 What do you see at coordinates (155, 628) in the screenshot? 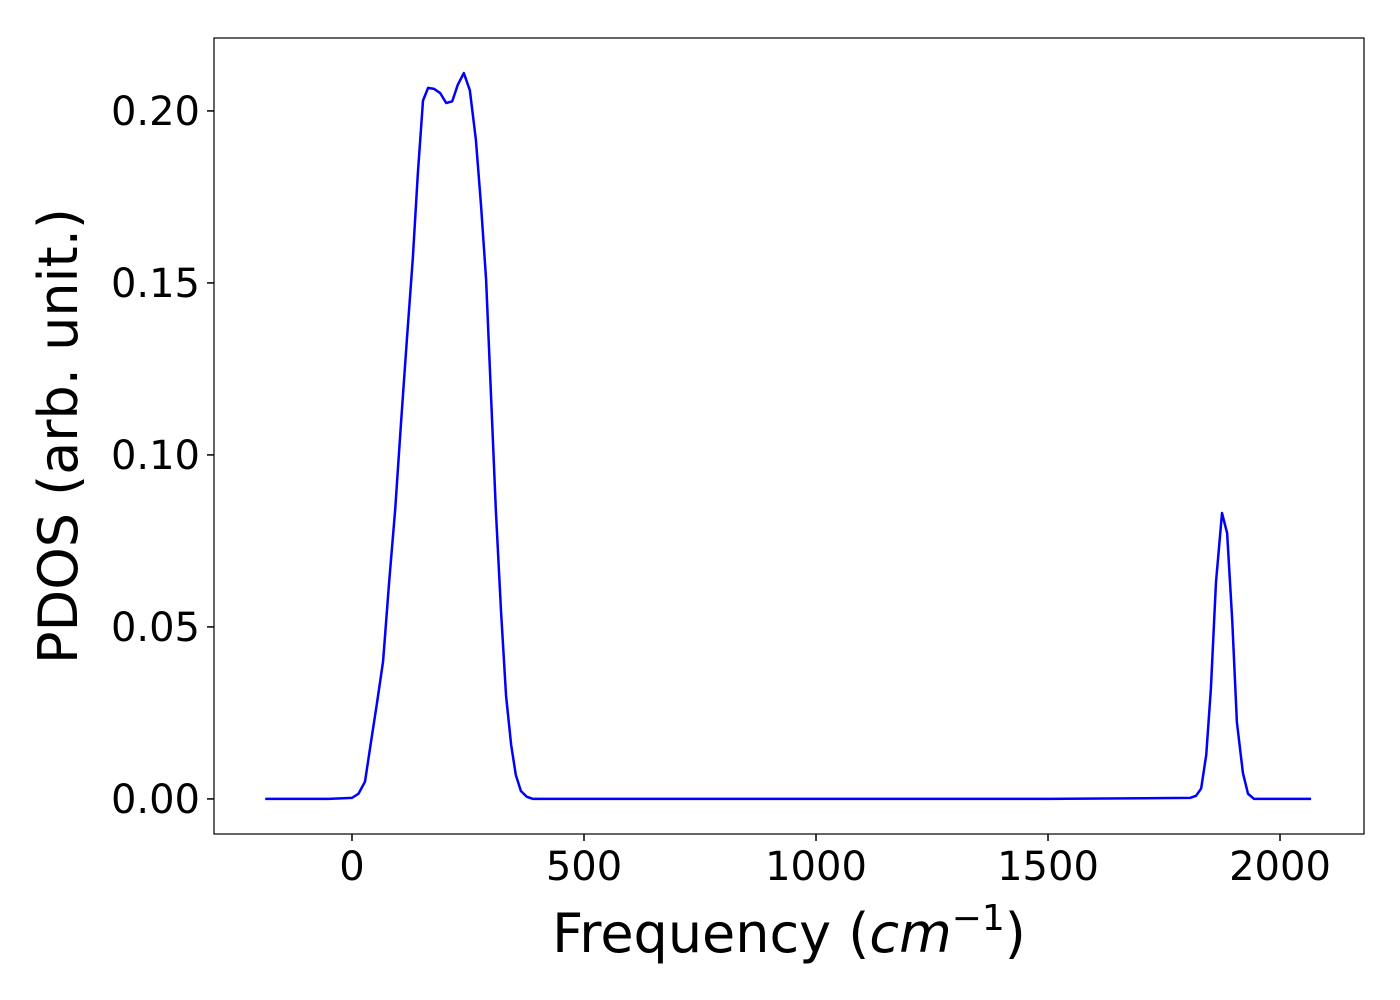
I see `y-tick-label: 0.05` at bounding box center [155, 628].